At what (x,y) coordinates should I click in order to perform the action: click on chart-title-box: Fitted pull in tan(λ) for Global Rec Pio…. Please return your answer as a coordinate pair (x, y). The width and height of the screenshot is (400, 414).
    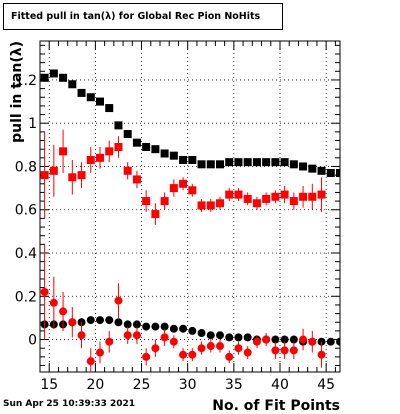
    Looking at the image, I should click on (143, 16).